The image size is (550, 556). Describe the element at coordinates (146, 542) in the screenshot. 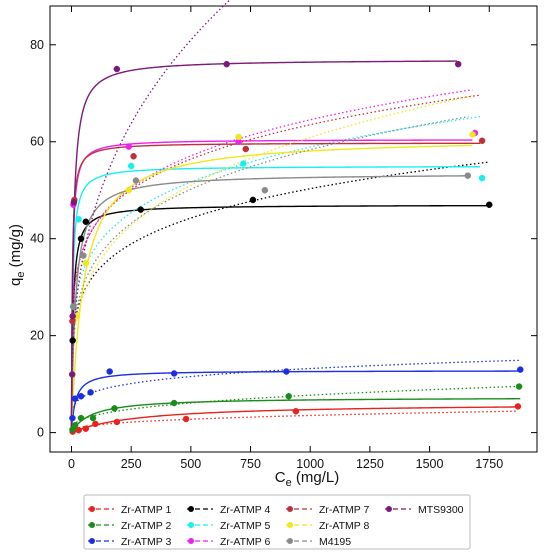

I see `legend-label-zr-atmp-3: Zr-ATMP 3` at that location.